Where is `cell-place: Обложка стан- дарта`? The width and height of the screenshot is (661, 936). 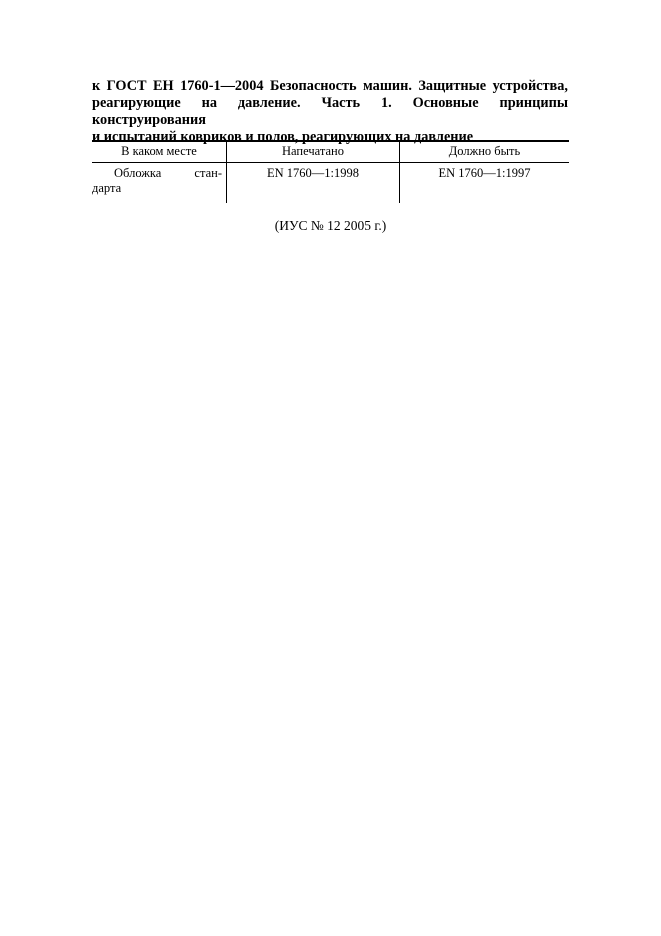 cell-place: Обложка стан- дарта is located at coordinates (159, 183).